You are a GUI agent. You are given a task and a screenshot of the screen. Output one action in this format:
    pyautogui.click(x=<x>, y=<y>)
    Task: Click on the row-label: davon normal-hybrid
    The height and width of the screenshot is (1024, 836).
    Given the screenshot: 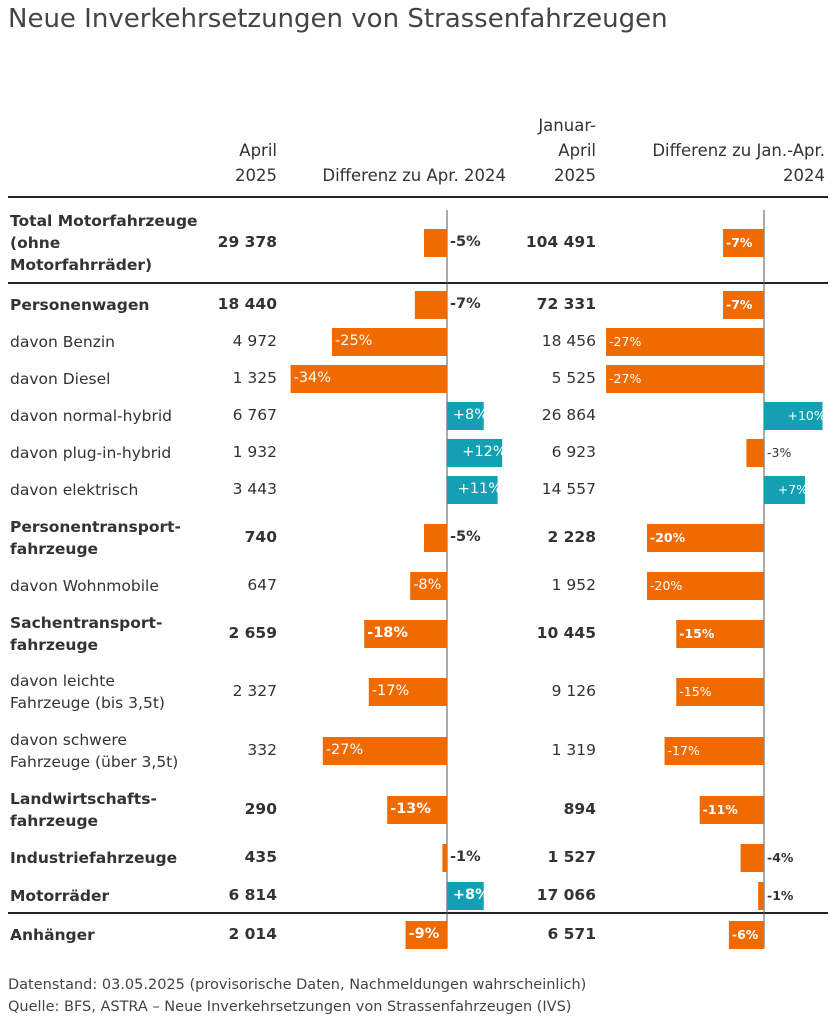 What is the action you would take?
    pyautogui.click(x=91, y=416)
    